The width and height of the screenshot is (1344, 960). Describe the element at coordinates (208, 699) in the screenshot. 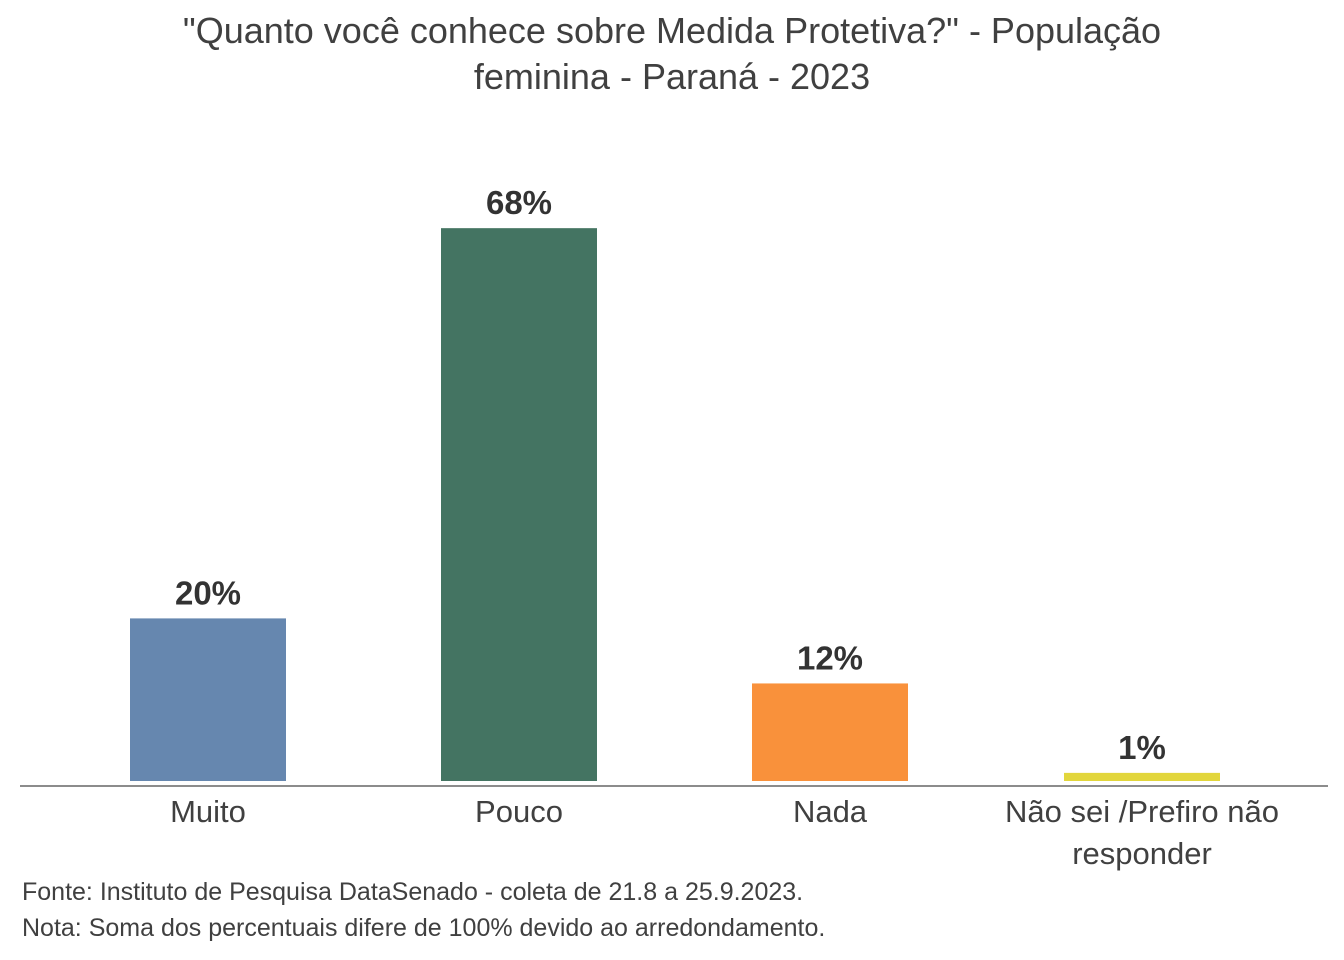

I see `bar-muito` at that location.